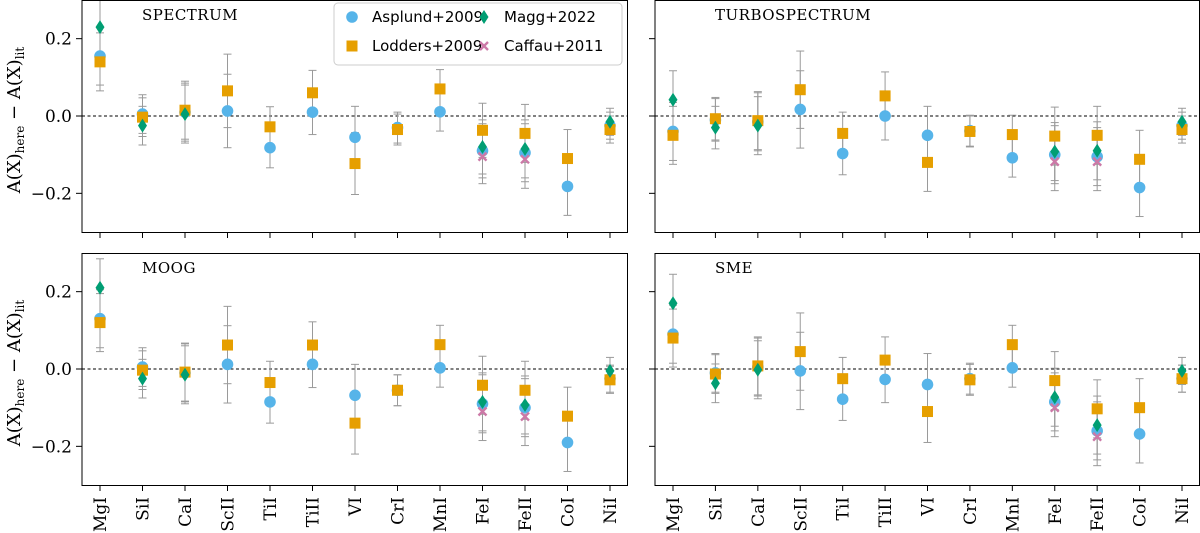 This screenshot has height=533, width=1200. What do you see at coordinates (484, 17) in the screenshot?
I see `legend-marker-magg` at bounding box center [484, 17].